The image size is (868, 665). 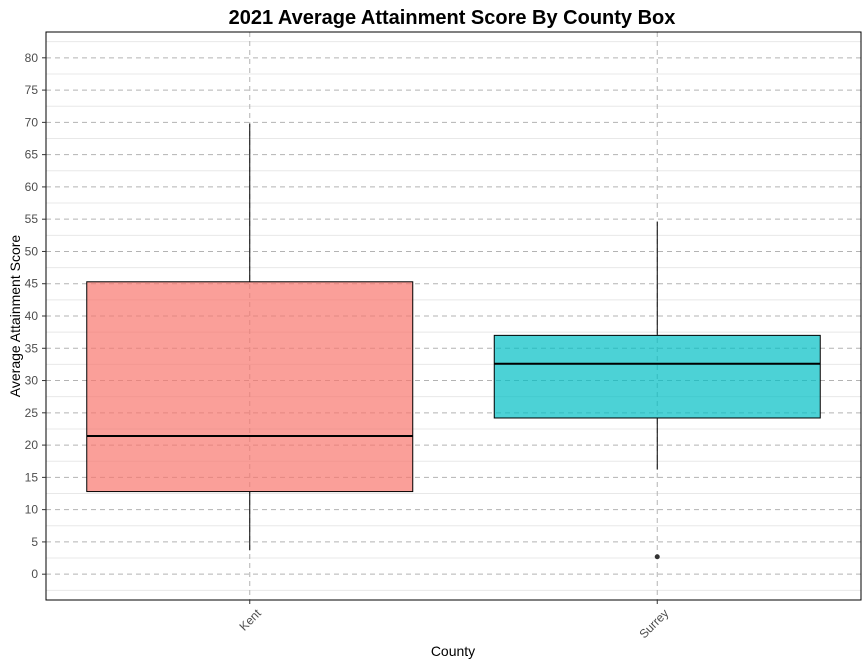 I want to click on y-tick-label: 5, so click(x=34, y=542).